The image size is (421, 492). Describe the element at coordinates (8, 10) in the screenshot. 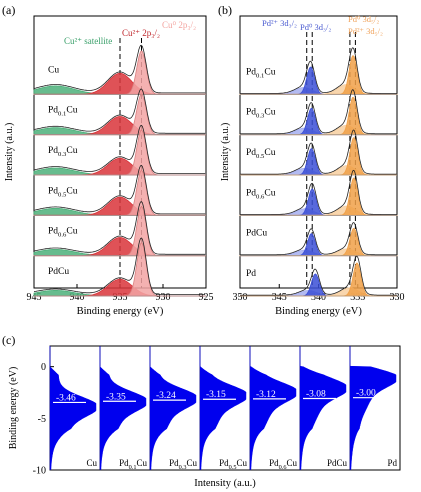

I see `panel-label: (a)` at that location.